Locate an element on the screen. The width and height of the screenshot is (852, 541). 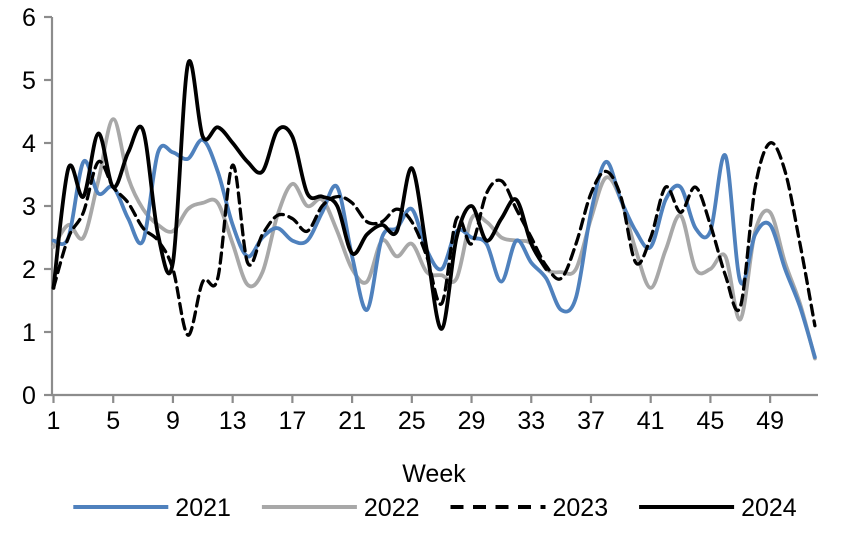
legend-item-2021: 2021 is located at coordinates (152, 508).